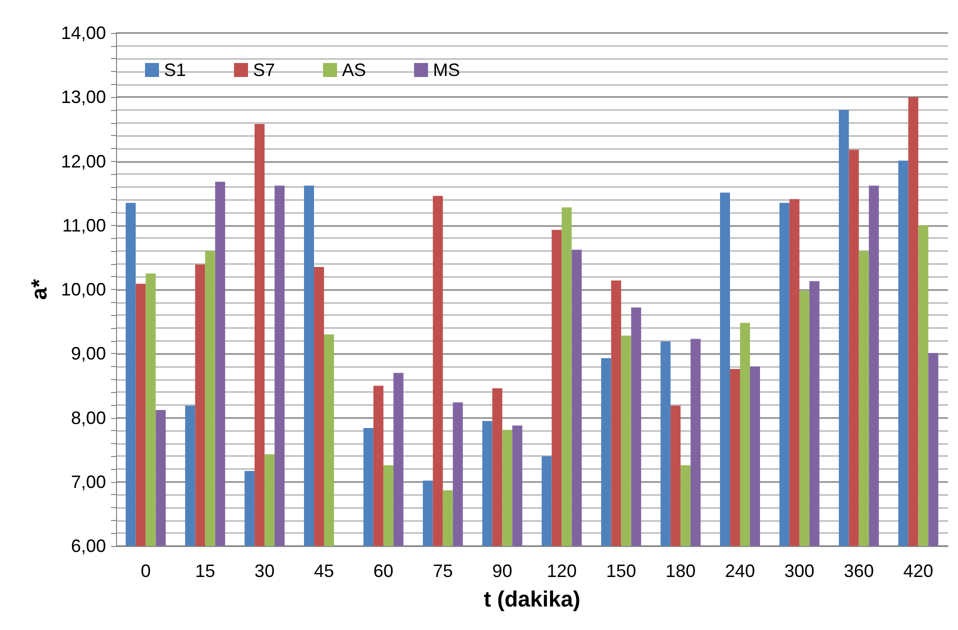 The image size is (958, 630). Describe the element at coordinates (83, 290) in the screenshot. I see `y-tick-label: 10,00` at that location.